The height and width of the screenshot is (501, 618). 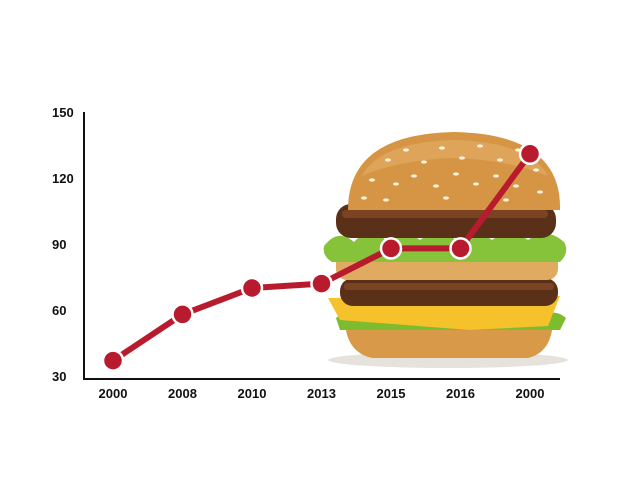 I want to click on y-tick-label: 120, so click(x=63, y=178).